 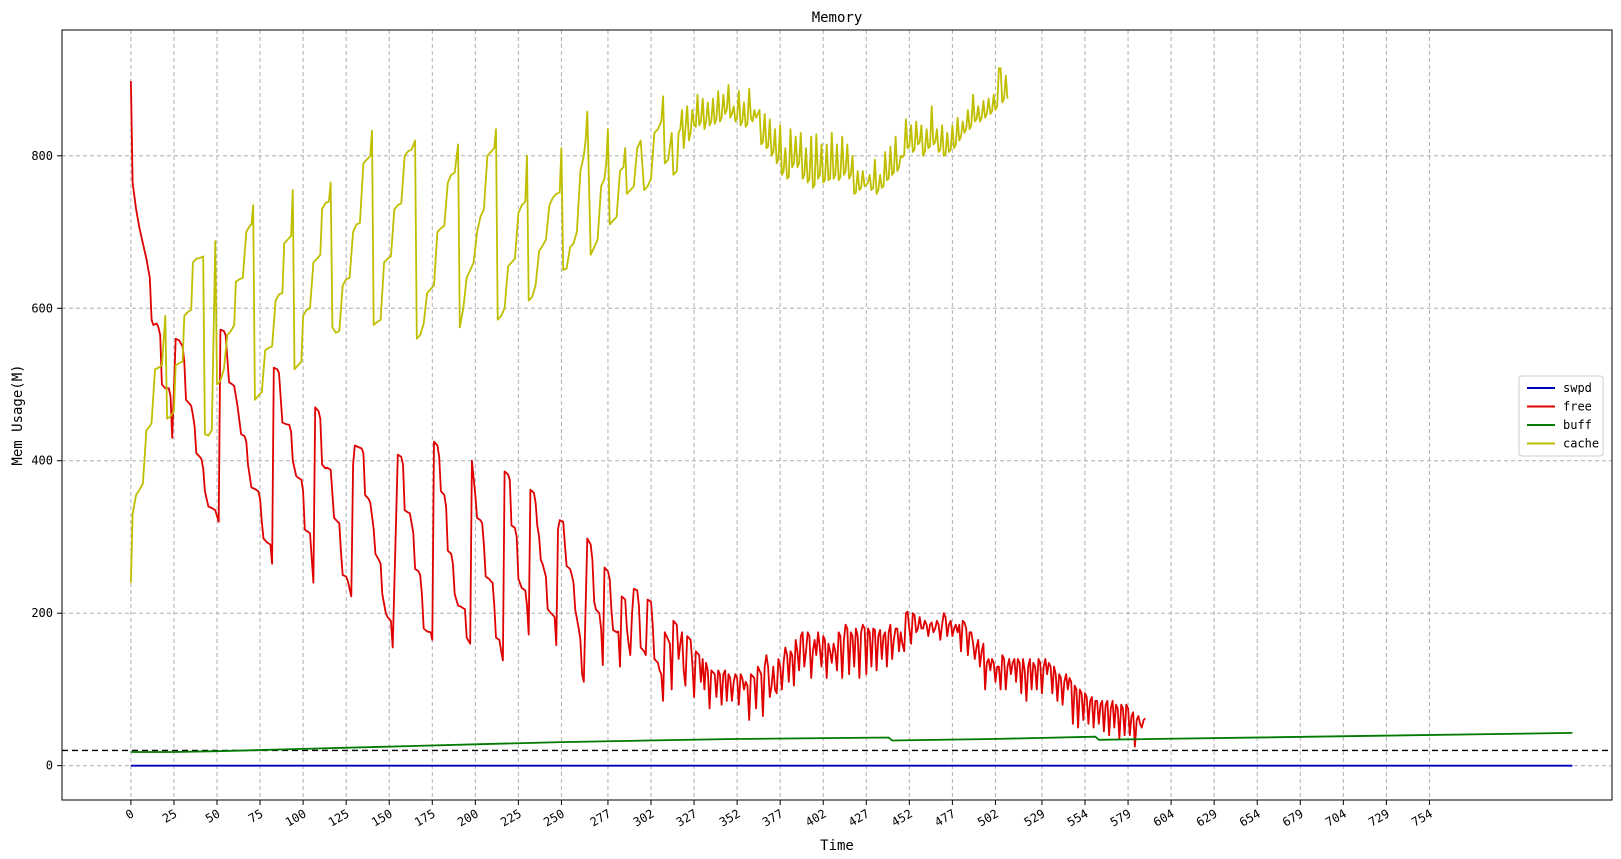 What do you see at coordinates (213, 815) in the screenshot?
I see `x-tick-label: 50` at bounding box center [213, 815].